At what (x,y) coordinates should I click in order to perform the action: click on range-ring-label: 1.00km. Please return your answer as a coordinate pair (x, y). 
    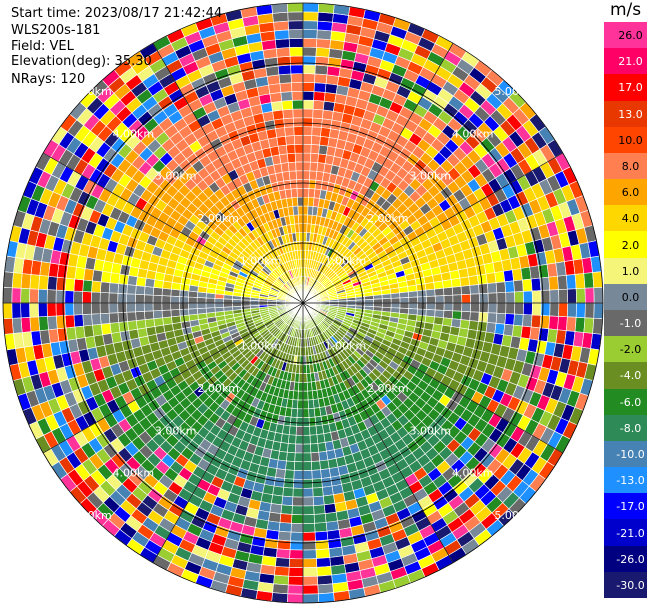
    Looking at the image, I should click on (346, 261).